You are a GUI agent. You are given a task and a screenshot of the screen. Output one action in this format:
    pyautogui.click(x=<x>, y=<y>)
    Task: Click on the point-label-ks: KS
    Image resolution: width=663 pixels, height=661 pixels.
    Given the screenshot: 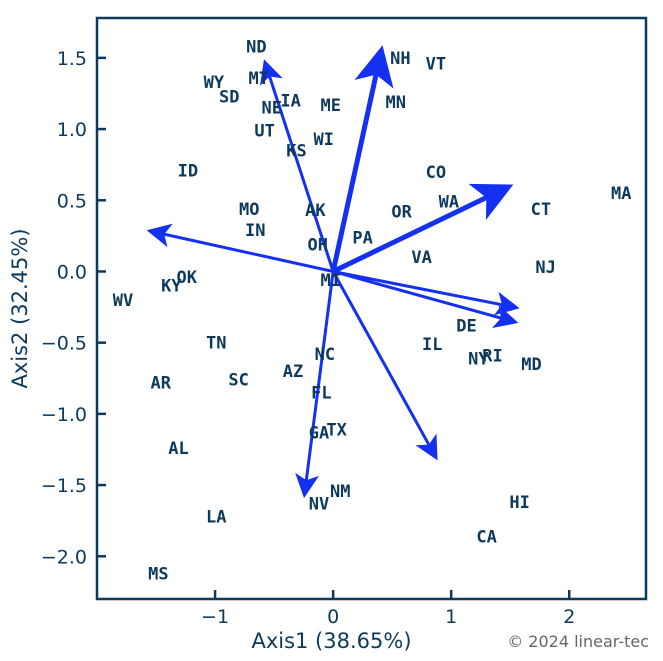 What is the action you would take?
    pyautogui.click(x=296, y=151)
    